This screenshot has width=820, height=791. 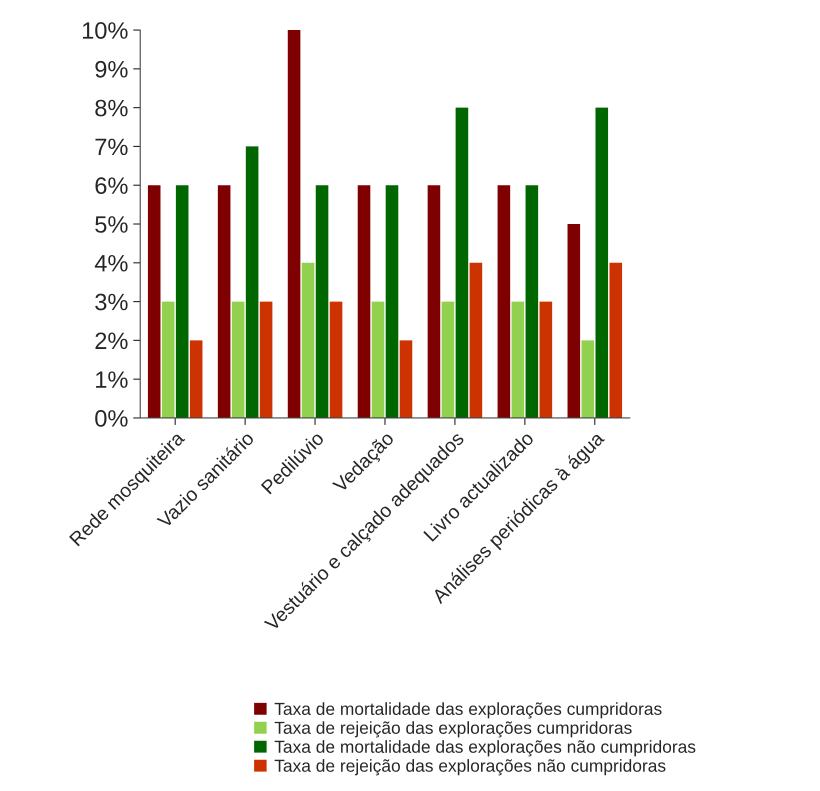 I want to click on y-tick-label: 1%, so click(x=112, y=379).